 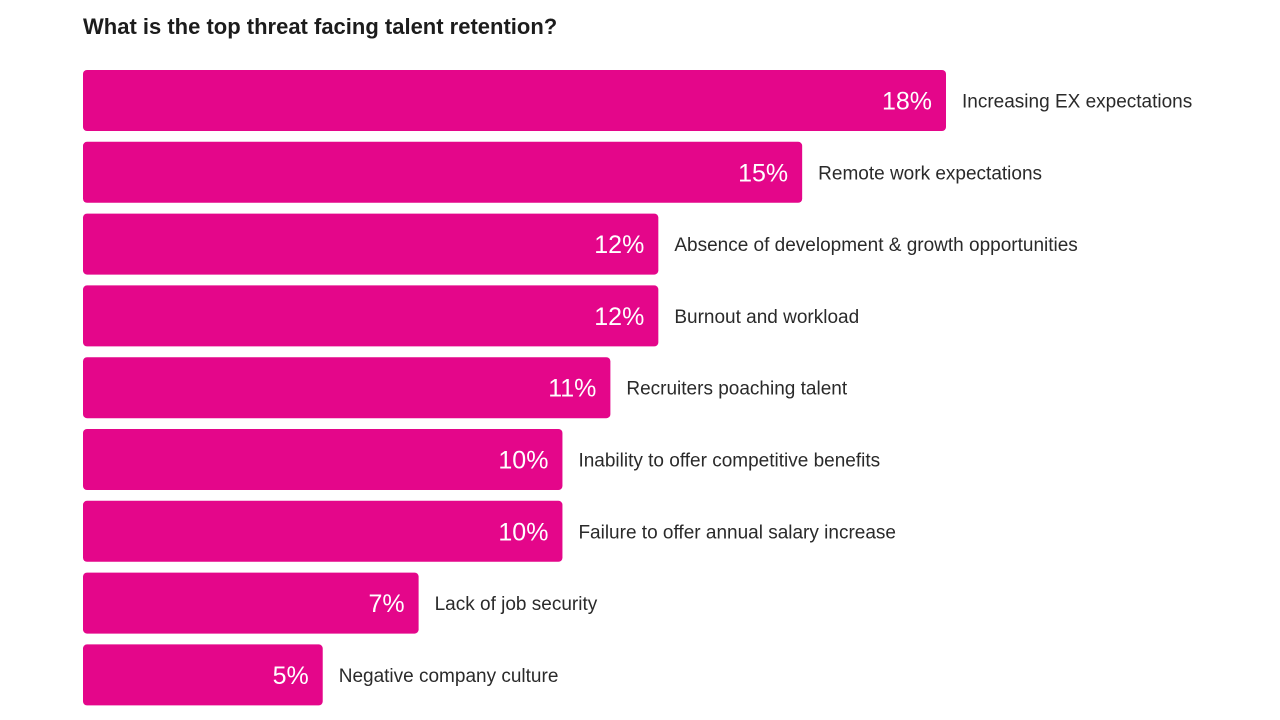 I want to click on category-label: Negative company culture, so click(x=449, y=676).